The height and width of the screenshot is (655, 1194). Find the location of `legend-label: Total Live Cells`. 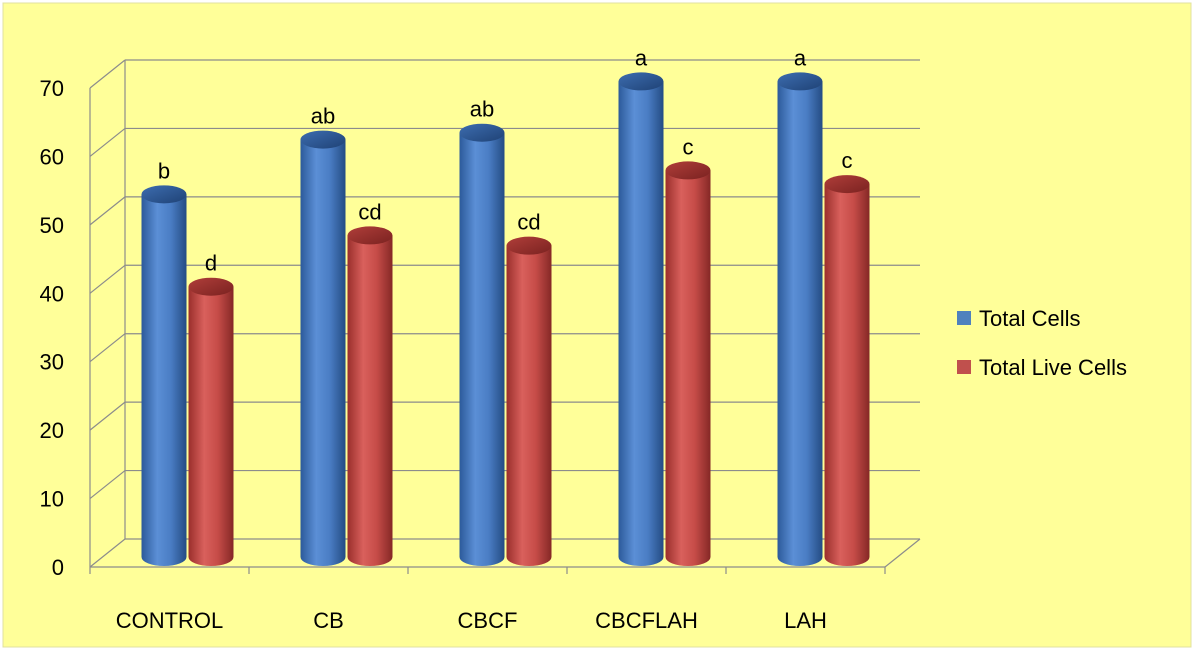

legend-label: Total Live Cells is located at coordinates (1053, 367).